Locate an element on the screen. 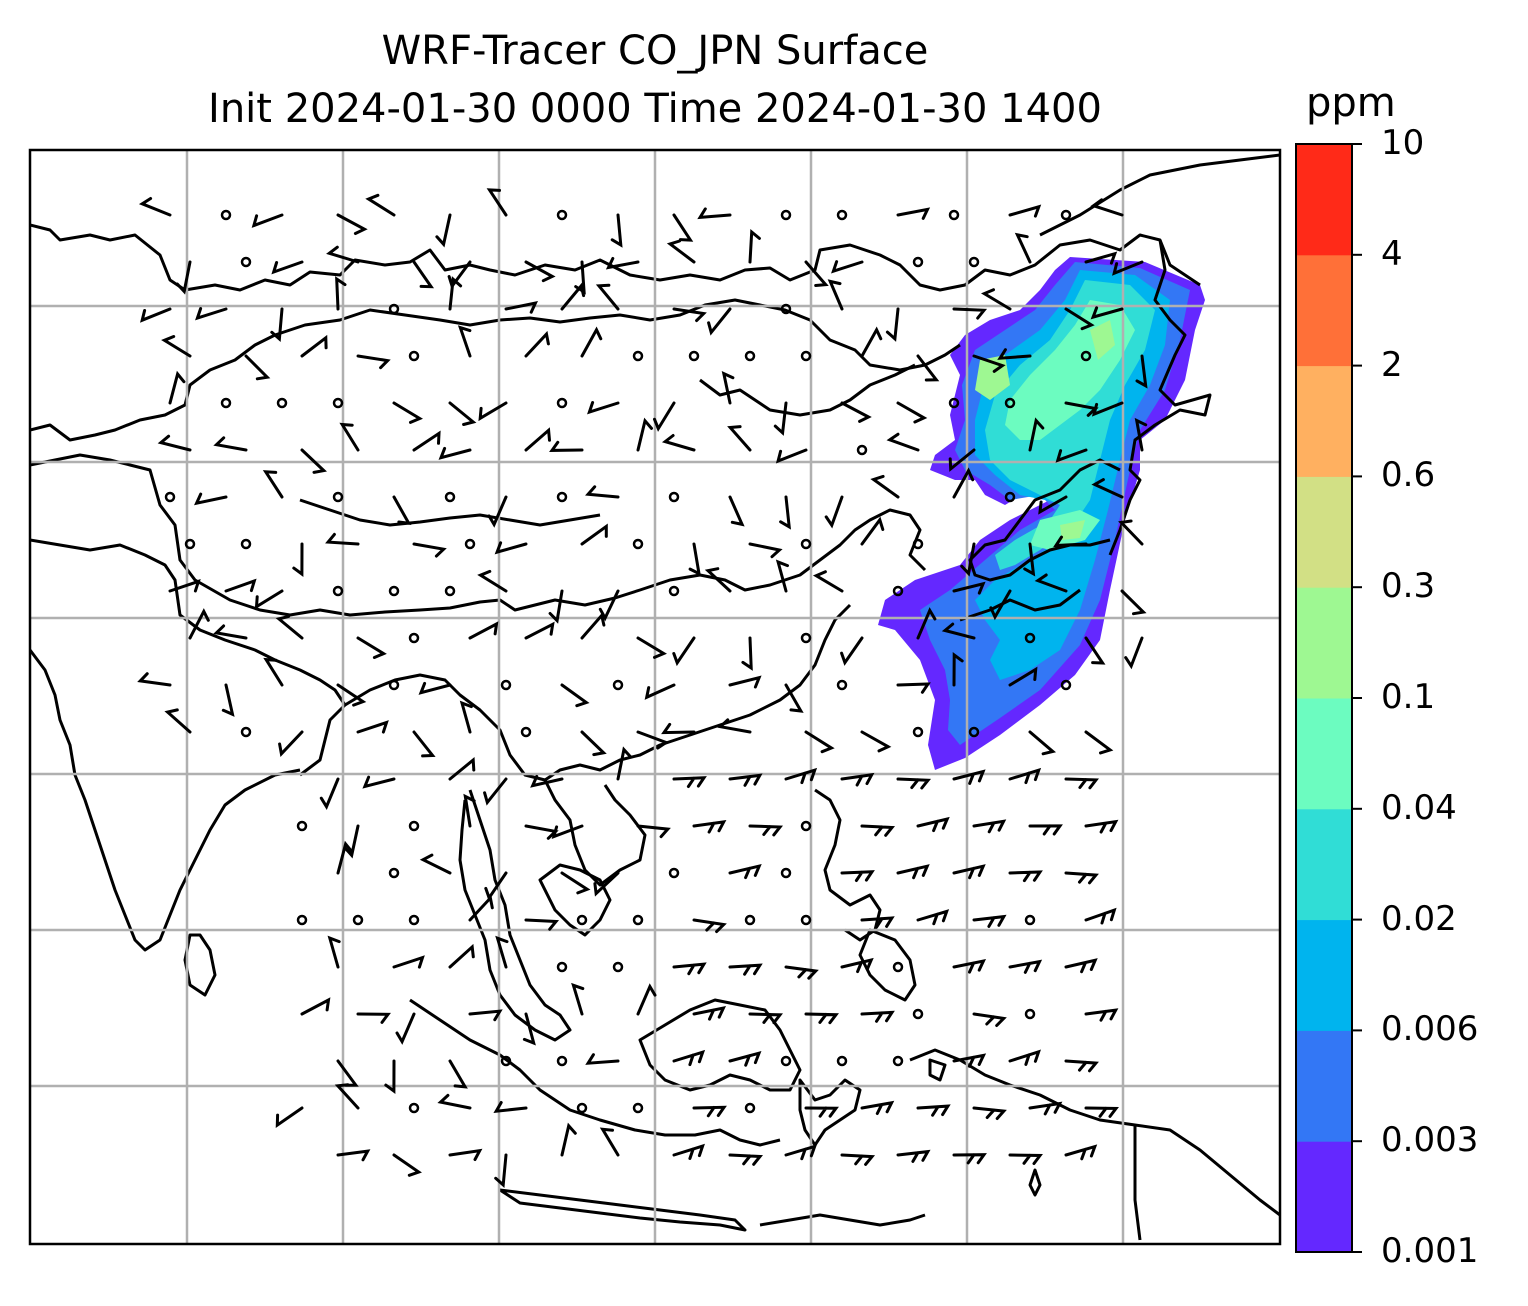 This screenshot has height=1306, width=1528. colorbar-tick-label: 4 is located at coordinates (1392, 253).